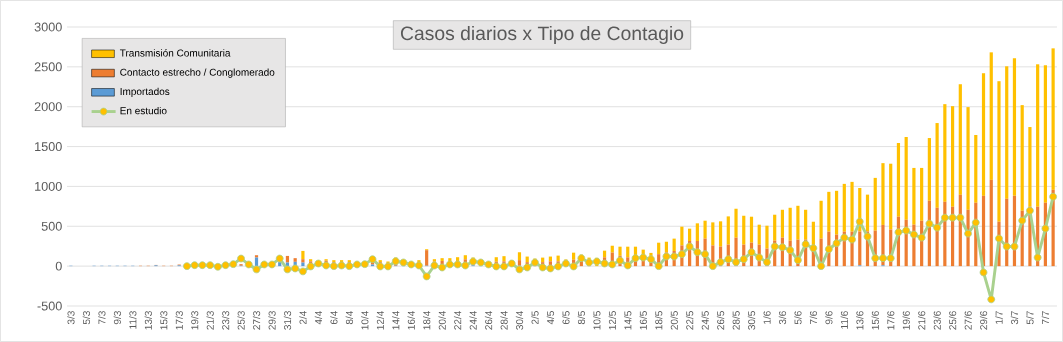  What do you see at coordinates (597, 320) in the screenshot?
I see `x-tick-label: 10/5` at bounding box center [597, 320].